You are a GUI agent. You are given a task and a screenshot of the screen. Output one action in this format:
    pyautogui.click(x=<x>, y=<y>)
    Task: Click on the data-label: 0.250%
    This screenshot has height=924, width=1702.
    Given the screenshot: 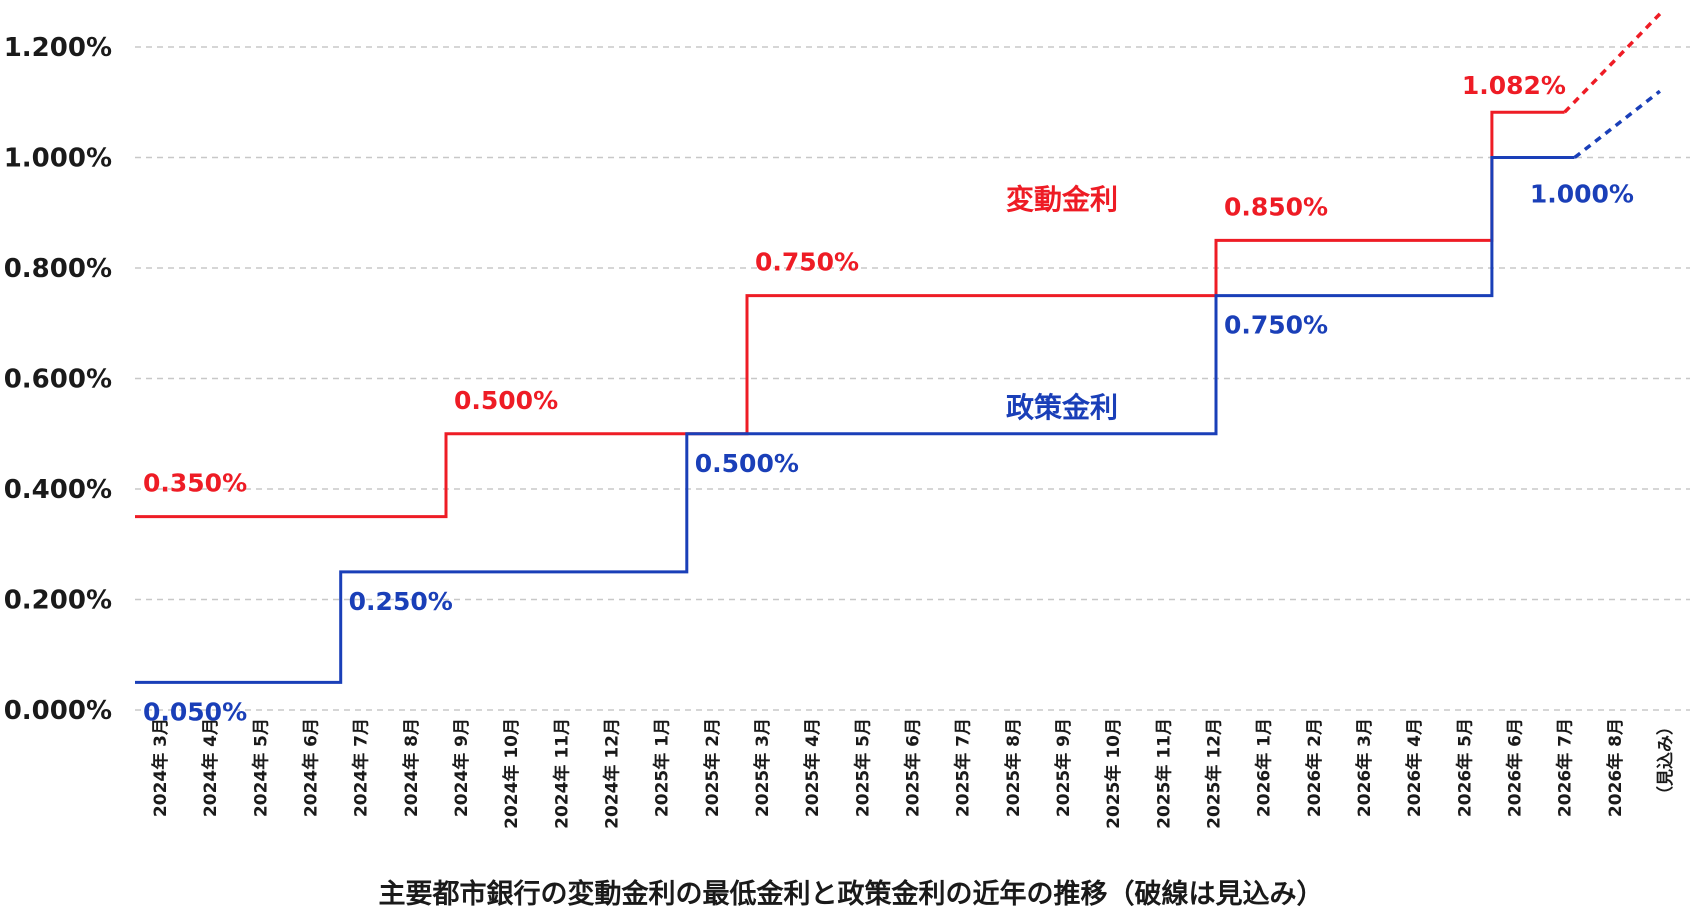 What is the action you would take?
    pyautogui.click(x=401, y=601)
    